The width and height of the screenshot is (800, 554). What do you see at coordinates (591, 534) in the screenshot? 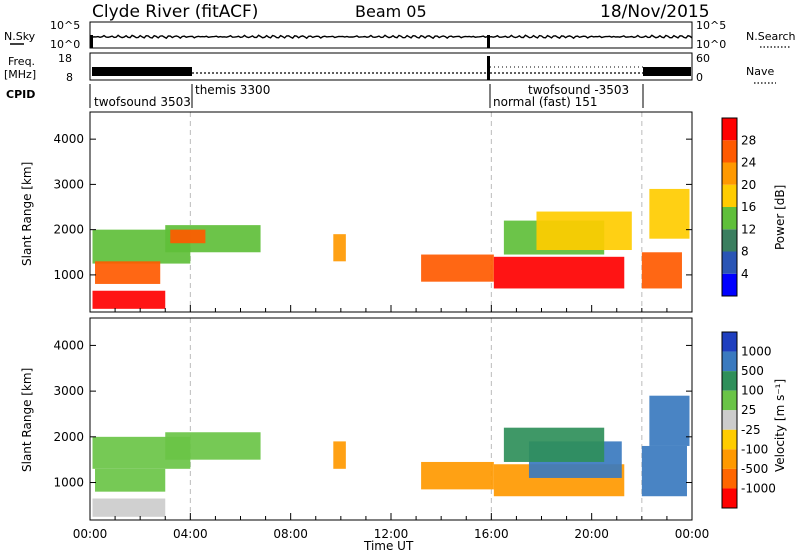
I see `time-tick-label: 20:00` at bounding box center [591, 534].